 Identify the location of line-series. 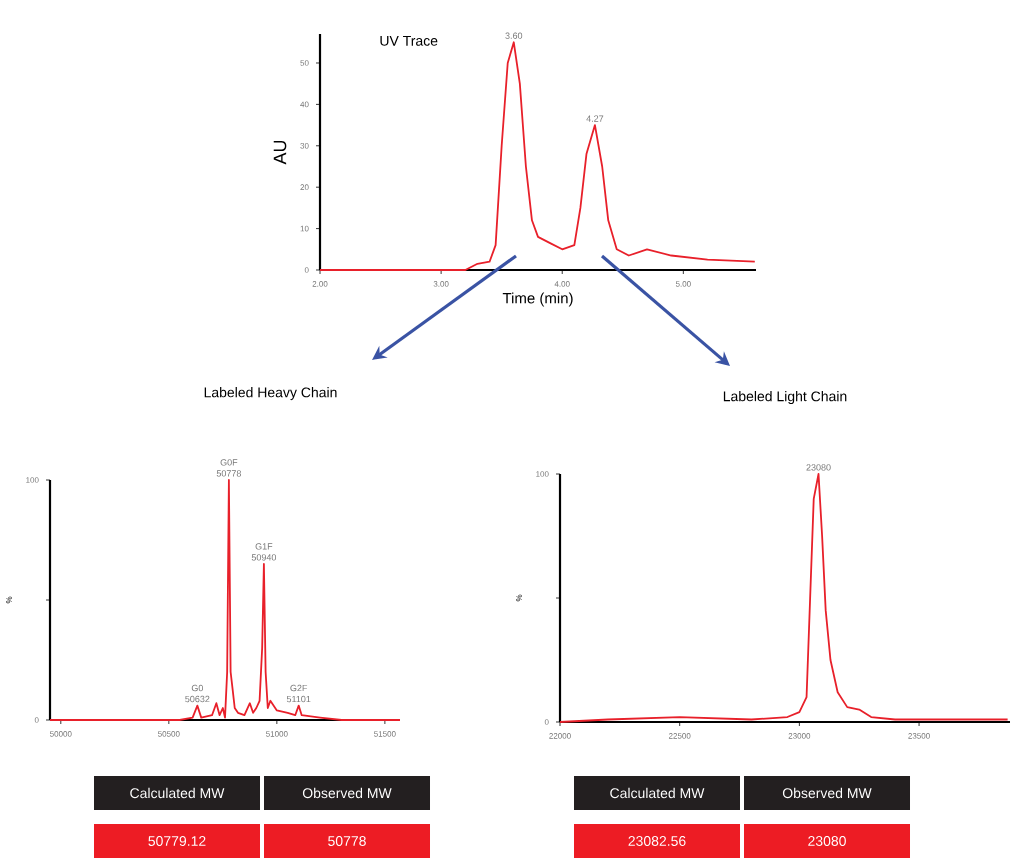
(225, 600).